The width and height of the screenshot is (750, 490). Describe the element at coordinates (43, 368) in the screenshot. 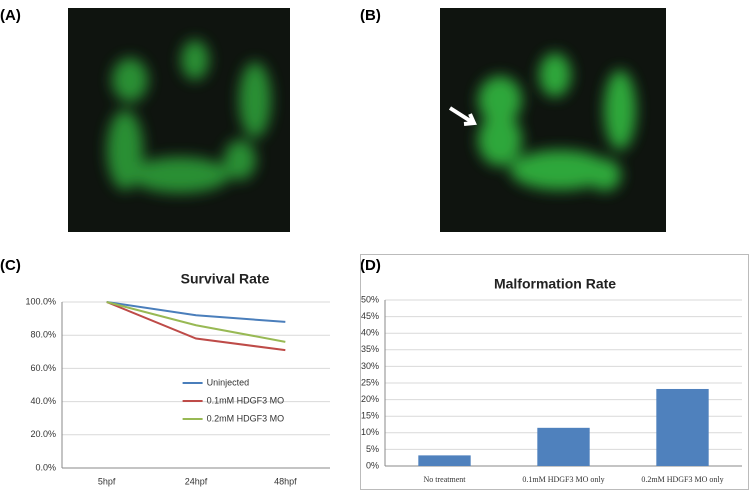

I see `y-tick-label: 60.0%` at that location.